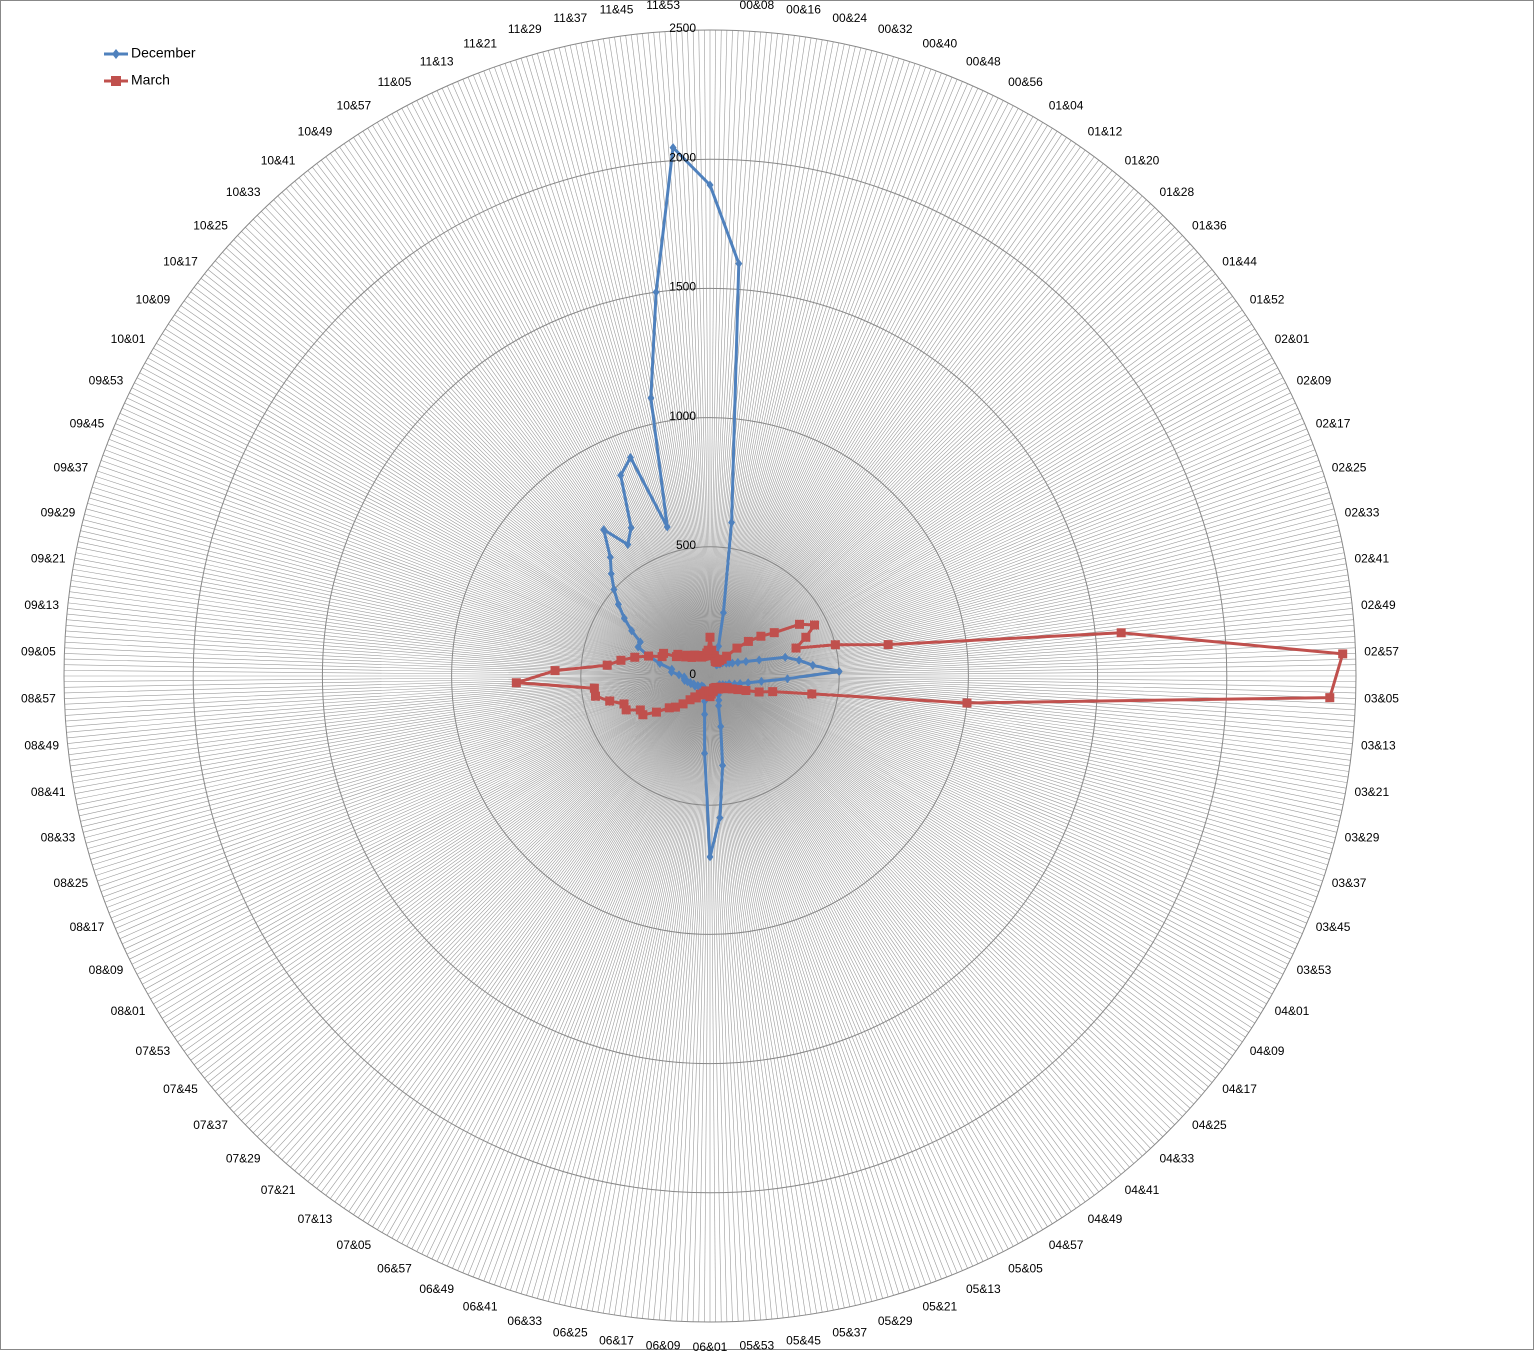 Image resolution: width=1535 pixels, height=1351 pixels. What do you see at coordinates (682, 287) in the screenshot?
I see `r-tick-label: 1500` at bounding box center [682, 287].